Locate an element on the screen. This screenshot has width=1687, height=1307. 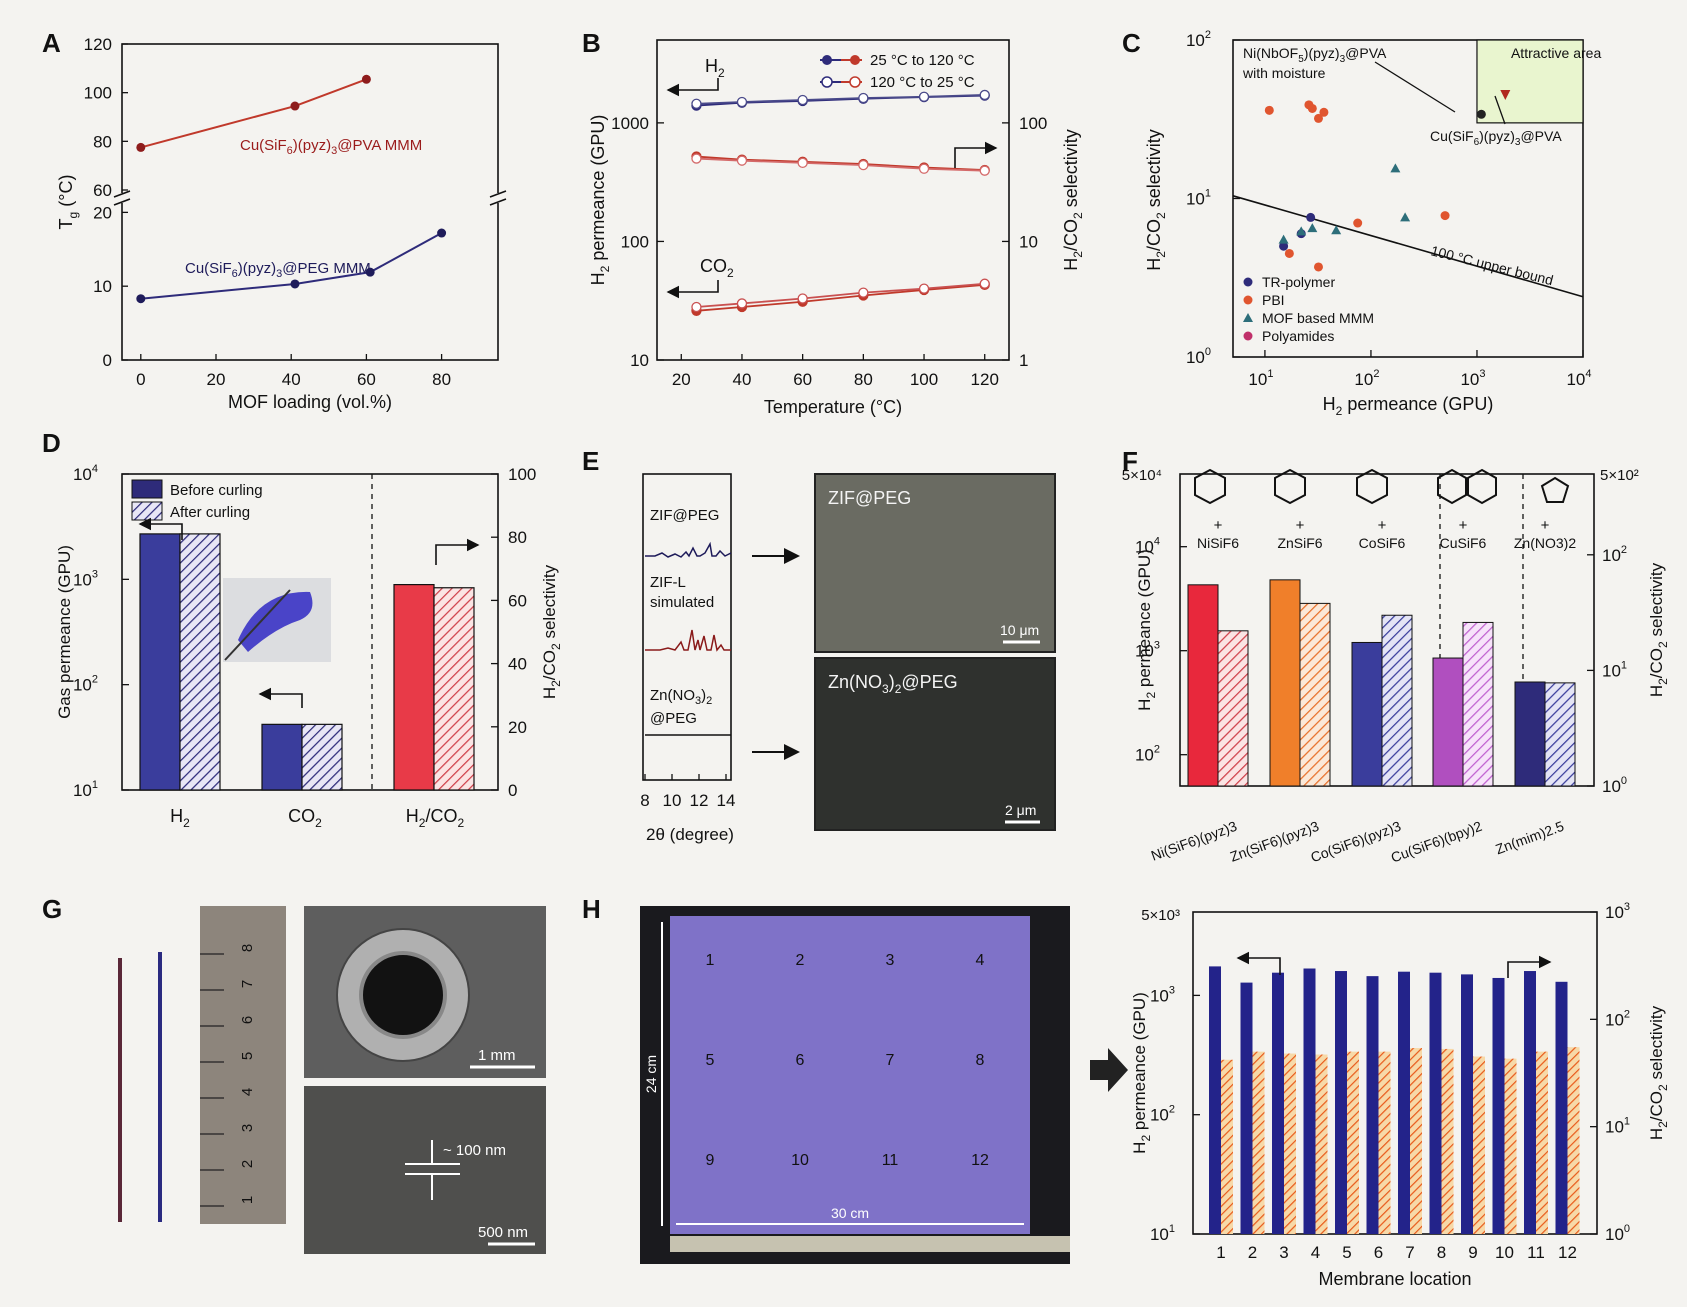
category-label: Zn(mim)2.5 is located at coordinates (1529, 838).